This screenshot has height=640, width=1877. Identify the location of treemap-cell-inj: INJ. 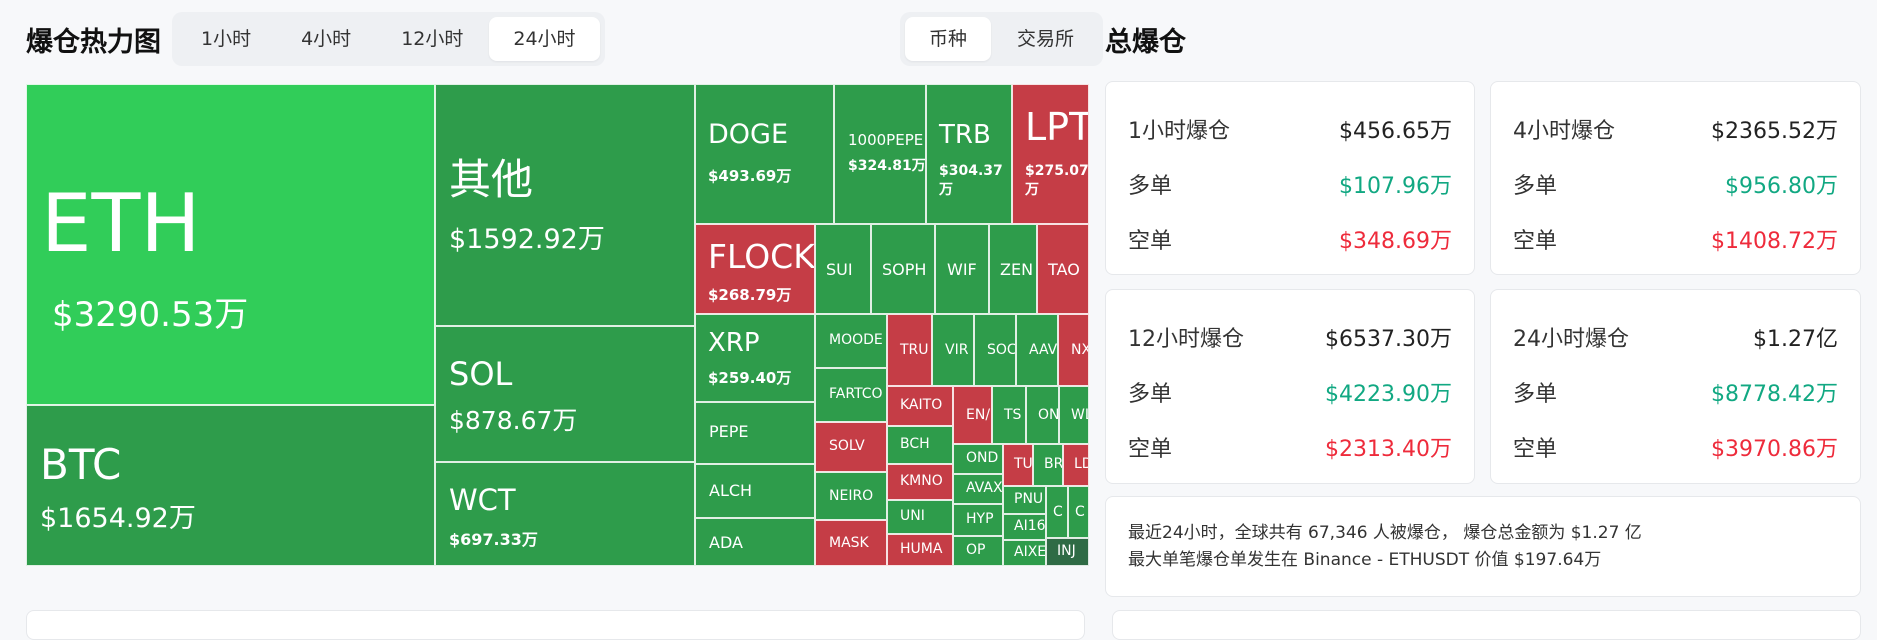
(1067, 552).